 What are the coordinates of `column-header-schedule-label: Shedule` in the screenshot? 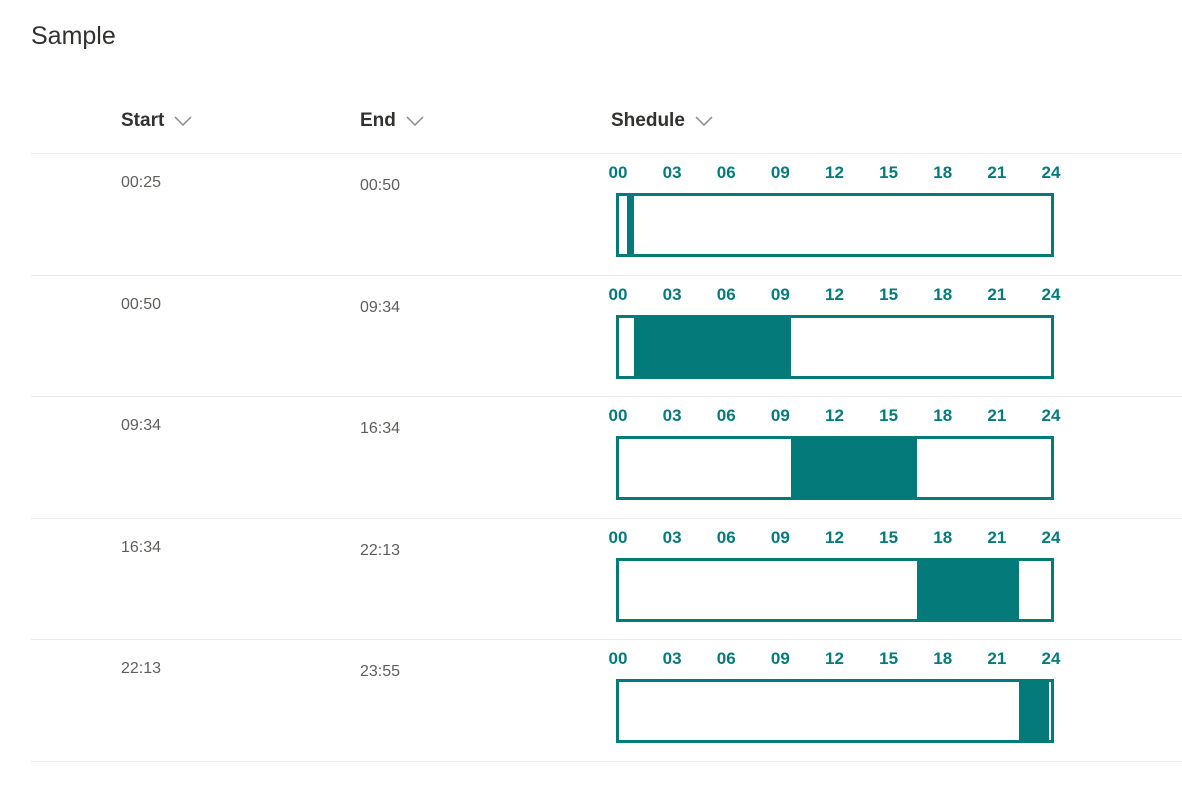 It's located at (648, 120).